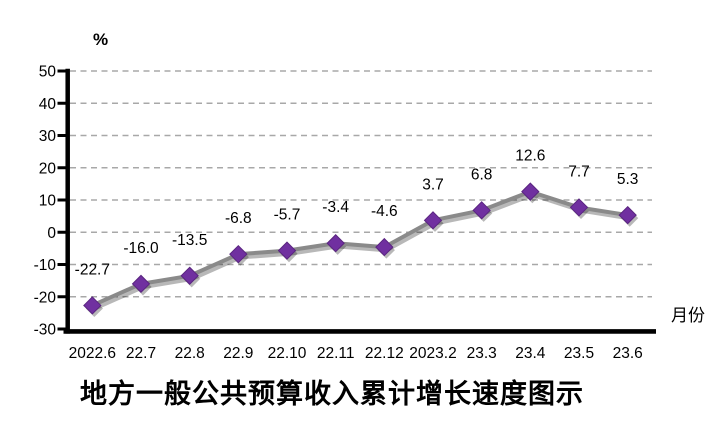 Image resolution: width=721 pixels, height=435 pixels. Describe the element at coordinates (48, 72) in the screenshot. I see `y-tick-label: 50` at that location.